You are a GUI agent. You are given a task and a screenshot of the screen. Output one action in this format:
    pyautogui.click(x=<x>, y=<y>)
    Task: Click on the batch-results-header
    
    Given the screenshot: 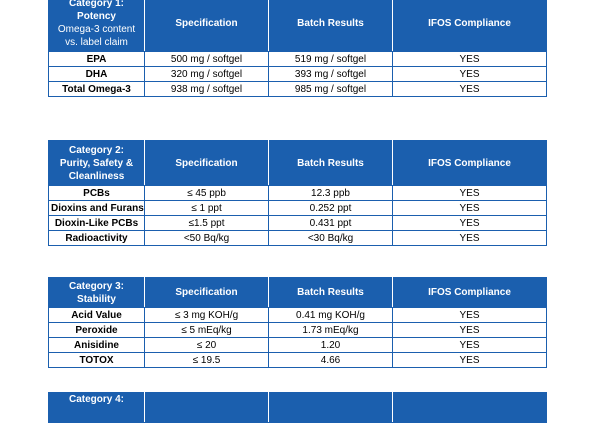 What is the action you would take?
    pyautogui.click(x=330, y=407)
    